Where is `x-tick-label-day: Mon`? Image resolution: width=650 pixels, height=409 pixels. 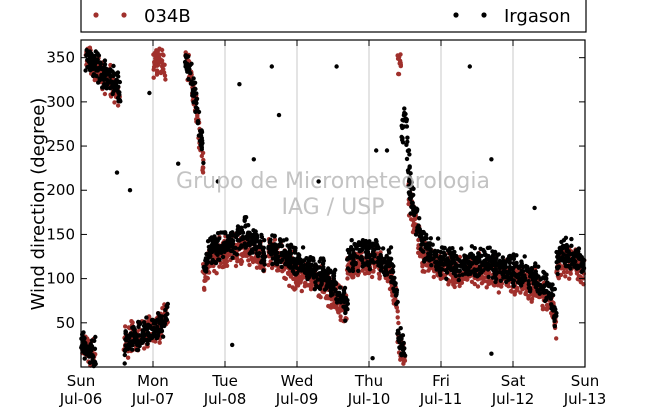
x-tick-label-day: Mon is located at coordinates (153, 381).